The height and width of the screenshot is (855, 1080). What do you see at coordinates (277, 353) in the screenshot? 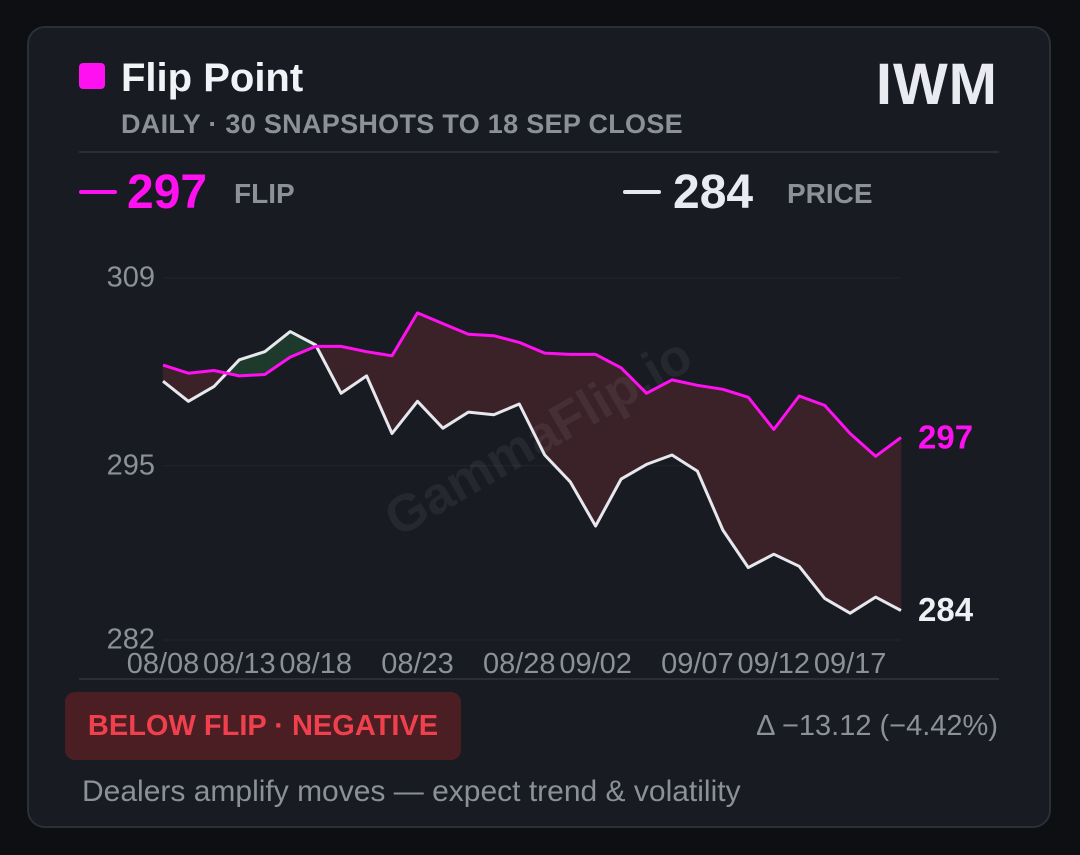
I see `positive-gamma-fill` at bounding box center [277, 353].